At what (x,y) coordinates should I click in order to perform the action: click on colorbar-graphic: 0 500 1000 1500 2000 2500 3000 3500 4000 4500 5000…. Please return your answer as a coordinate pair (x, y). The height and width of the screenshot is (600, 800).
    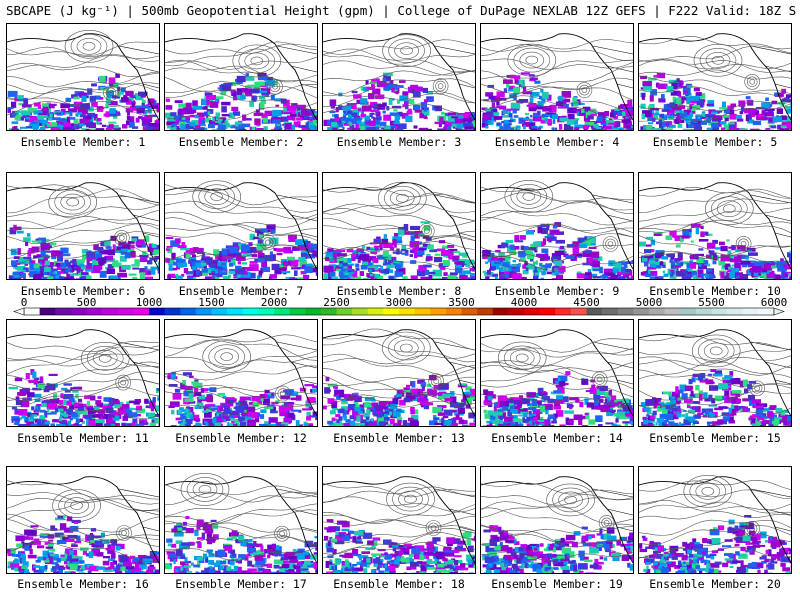
    Looking at the image, I should click on (400, 306).